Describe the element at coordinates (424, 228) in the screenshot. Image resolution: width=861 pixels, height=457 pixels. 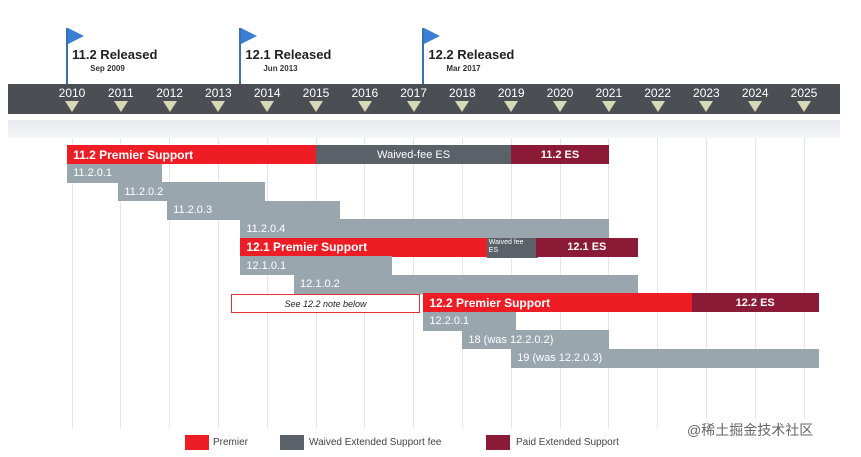
I see `patch-bar: 11.2.0.4` at that location.